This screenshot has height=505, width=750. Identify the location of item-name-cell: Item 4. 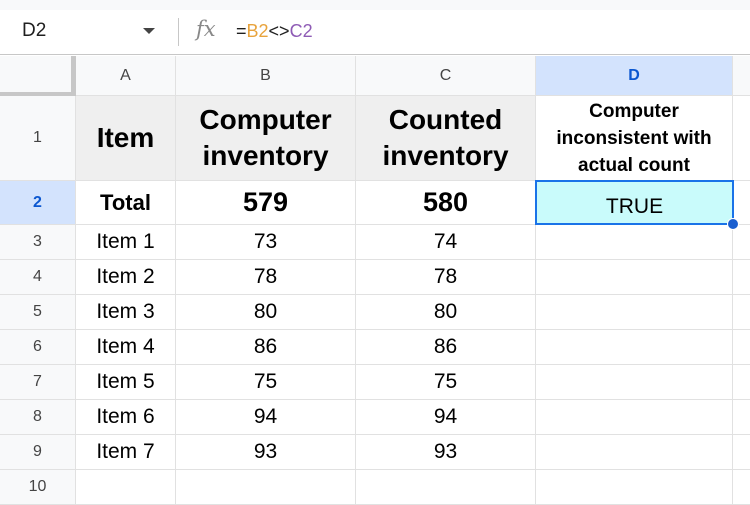
(126, 347).